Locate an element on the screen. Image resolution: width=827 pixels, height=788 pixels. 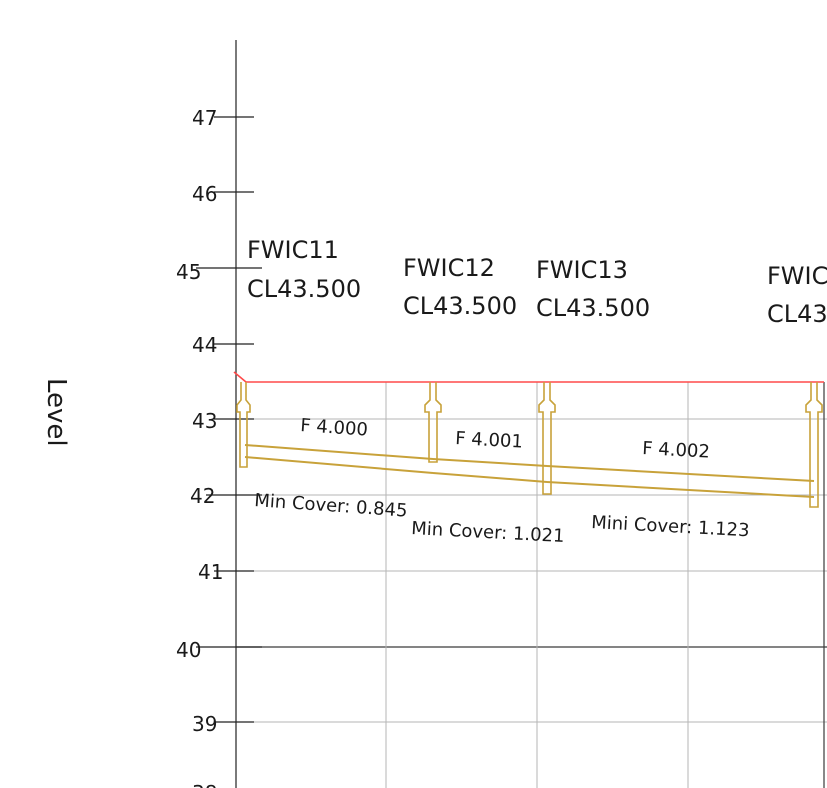
cl-label-2: CL43.500 is located at coordinates (460, 306).